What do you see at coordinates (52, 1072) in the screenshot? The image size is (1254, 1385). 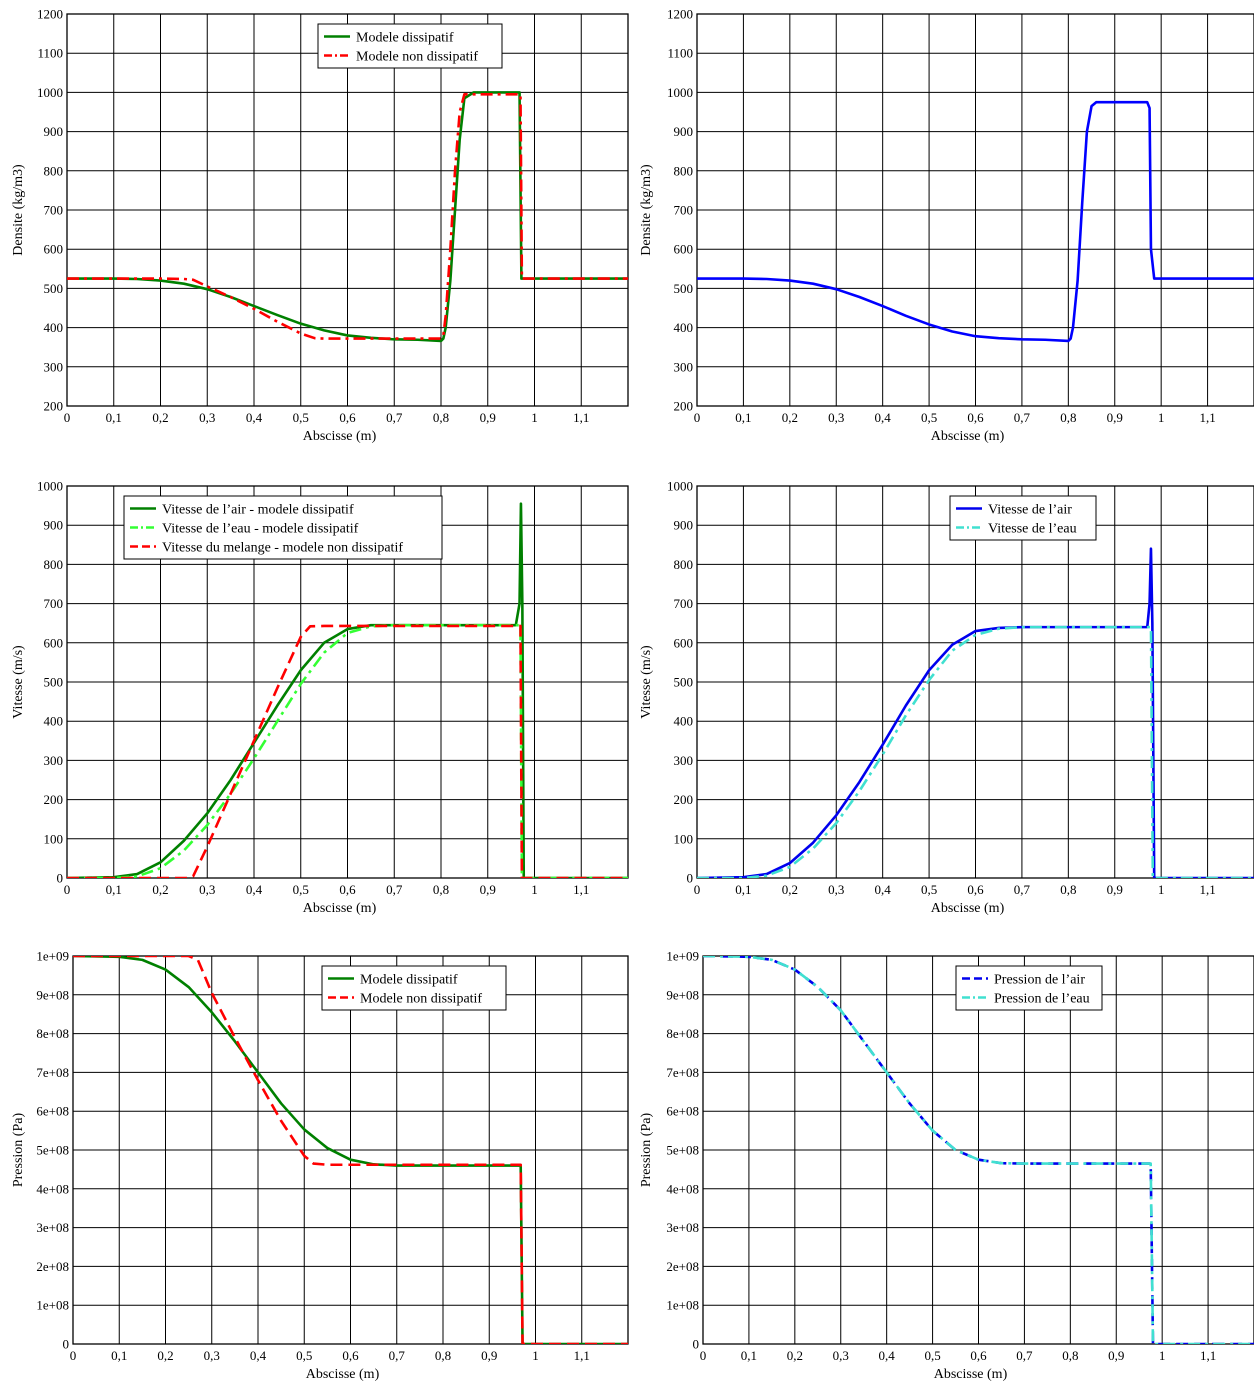 I see `y-tick-label: 7e+08` at bounding box center [52, 1072].